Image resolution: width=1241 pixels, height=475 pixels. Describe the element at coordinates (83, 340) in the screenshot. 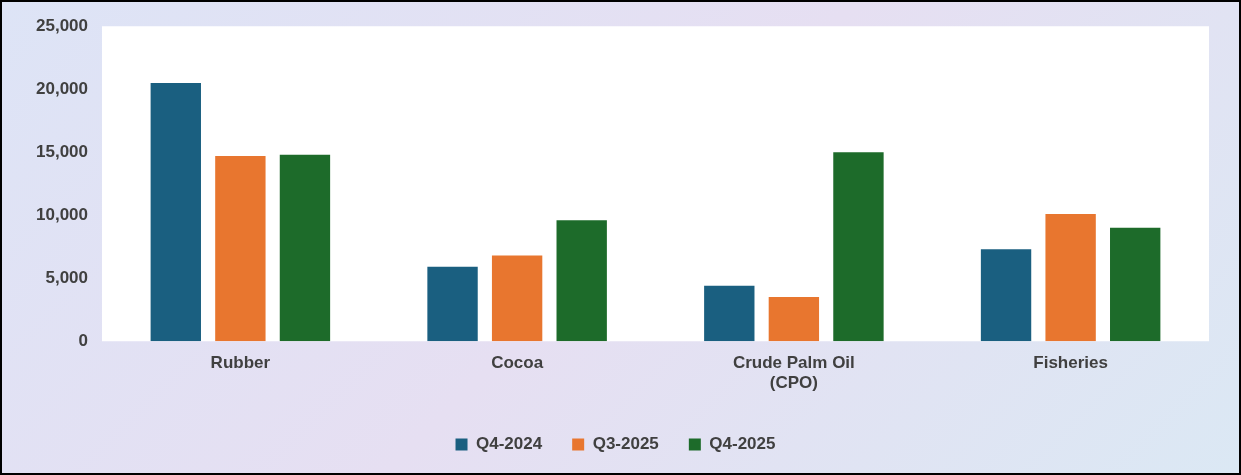

I see `y-tick-label: 0` at that location.